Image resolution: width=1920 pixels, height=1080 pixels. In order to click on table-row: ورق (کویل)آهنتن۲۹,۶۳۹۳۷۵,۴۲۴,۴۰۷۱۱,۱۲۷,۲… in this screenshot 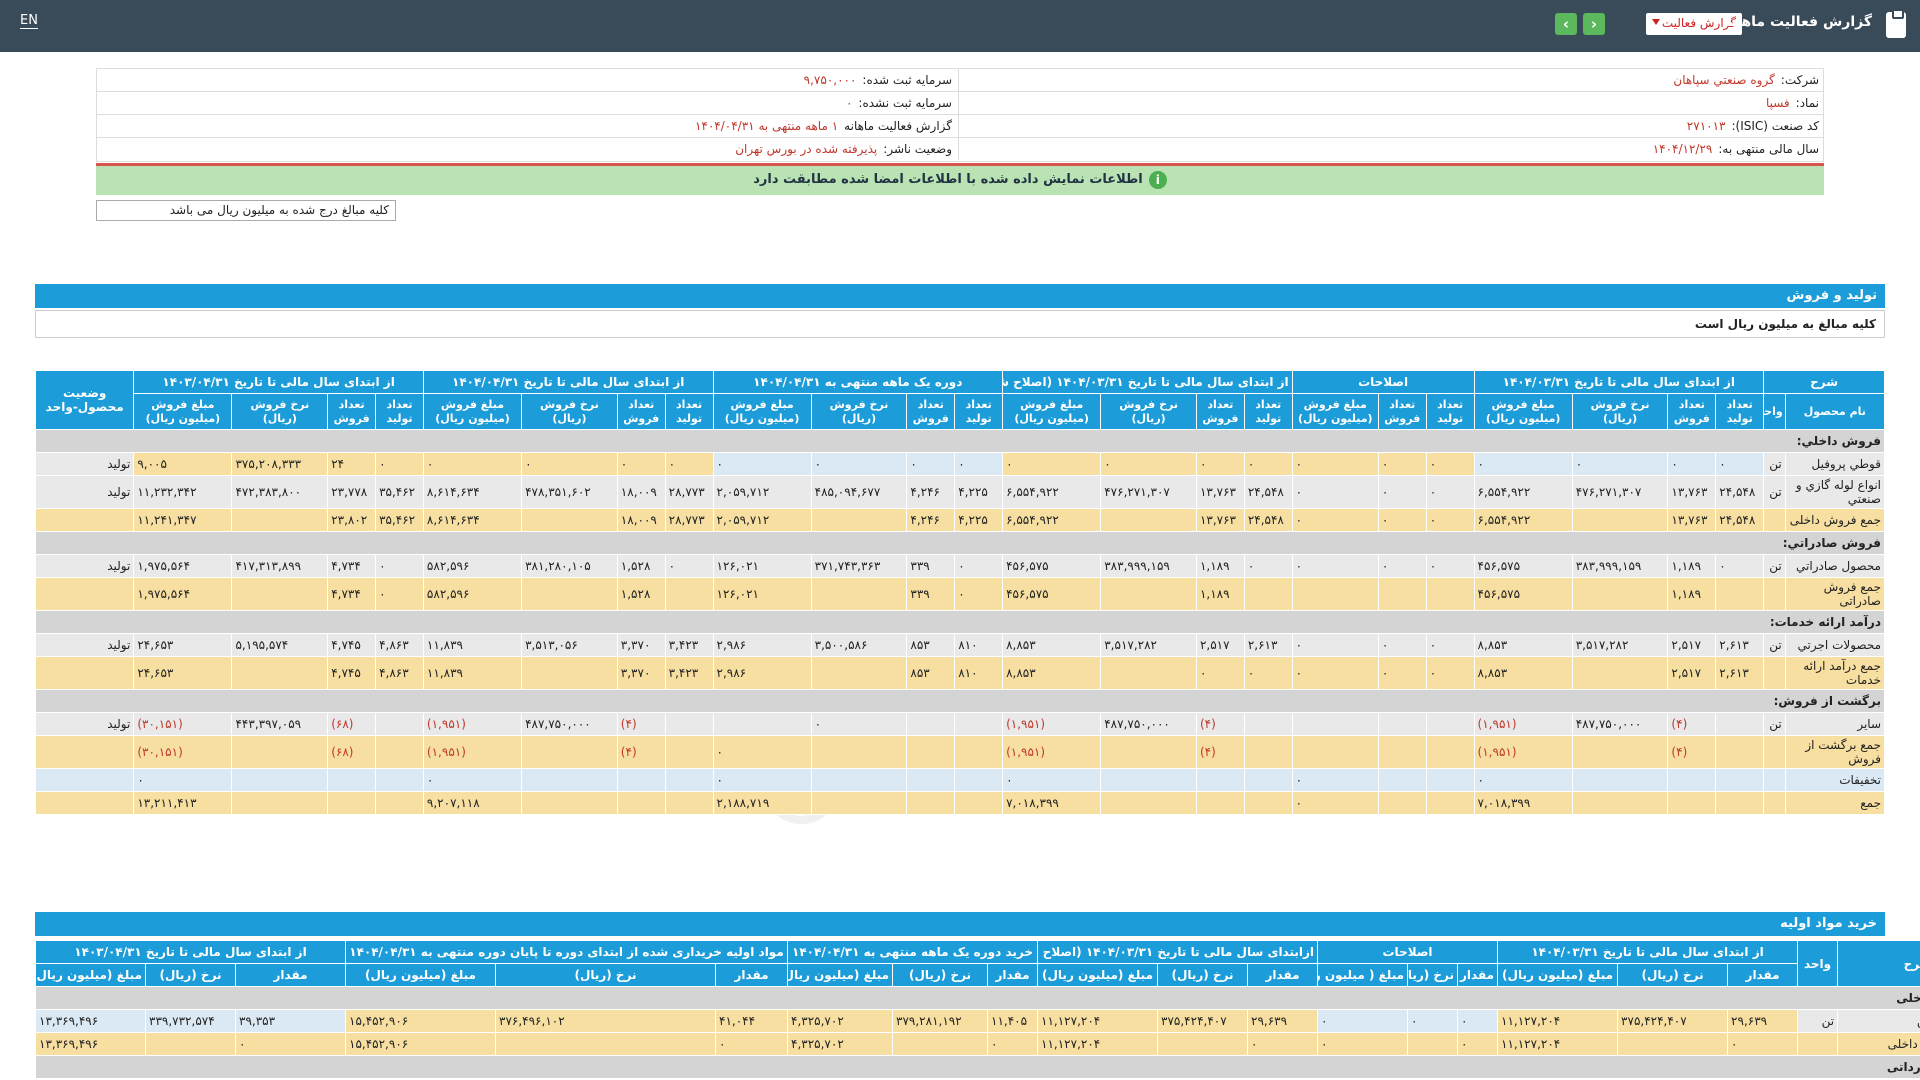, I will do `click(977, 1021)`.